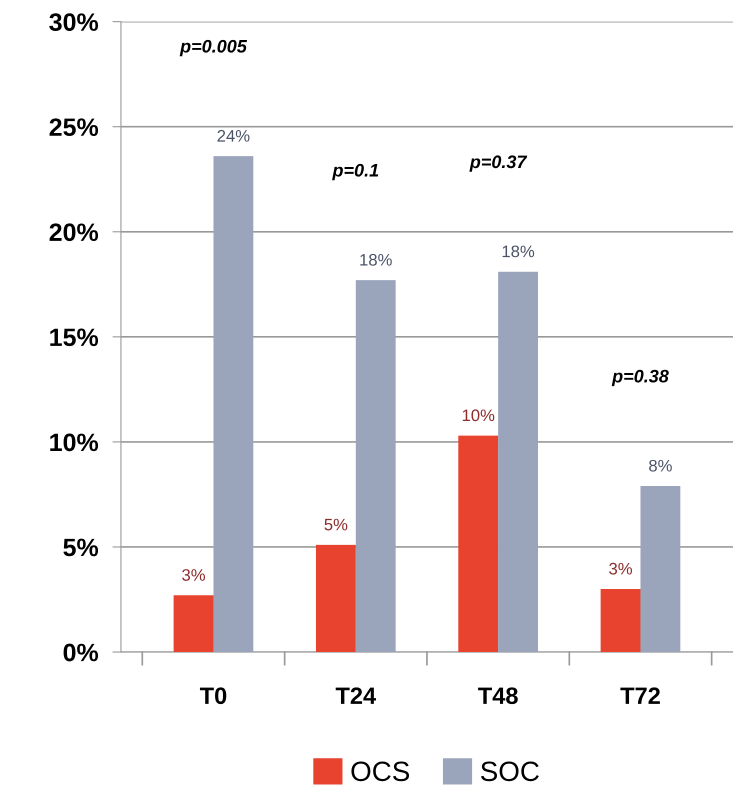 Image resolution: width=733 pixels, height=802 pixels. What do you see at coordinates (73, 22) in the screenshot?
I see `y-tick-label: 30%` at bounding box center [73, 22].